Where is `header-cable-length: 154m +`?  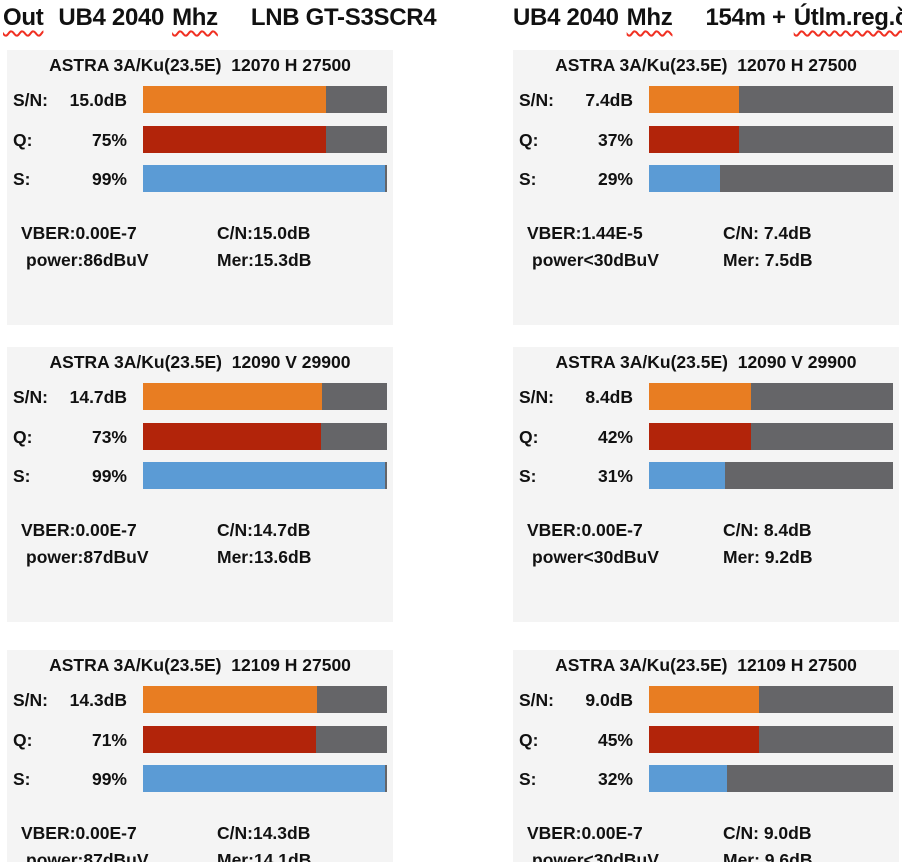
header-cable-length: 154m + is located at coordinates (745, 17).